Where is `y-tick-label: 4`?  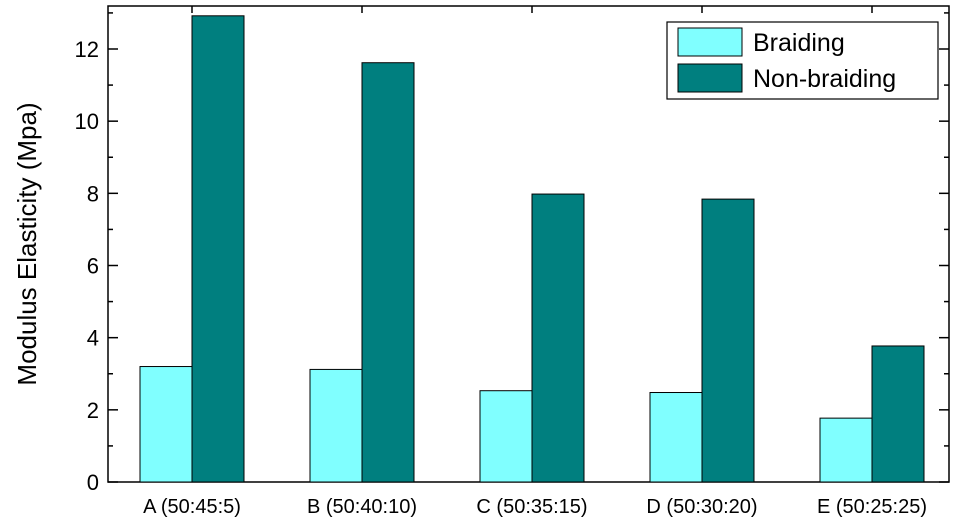
y-tick-label: 4 is located at coordinates (93, 338).